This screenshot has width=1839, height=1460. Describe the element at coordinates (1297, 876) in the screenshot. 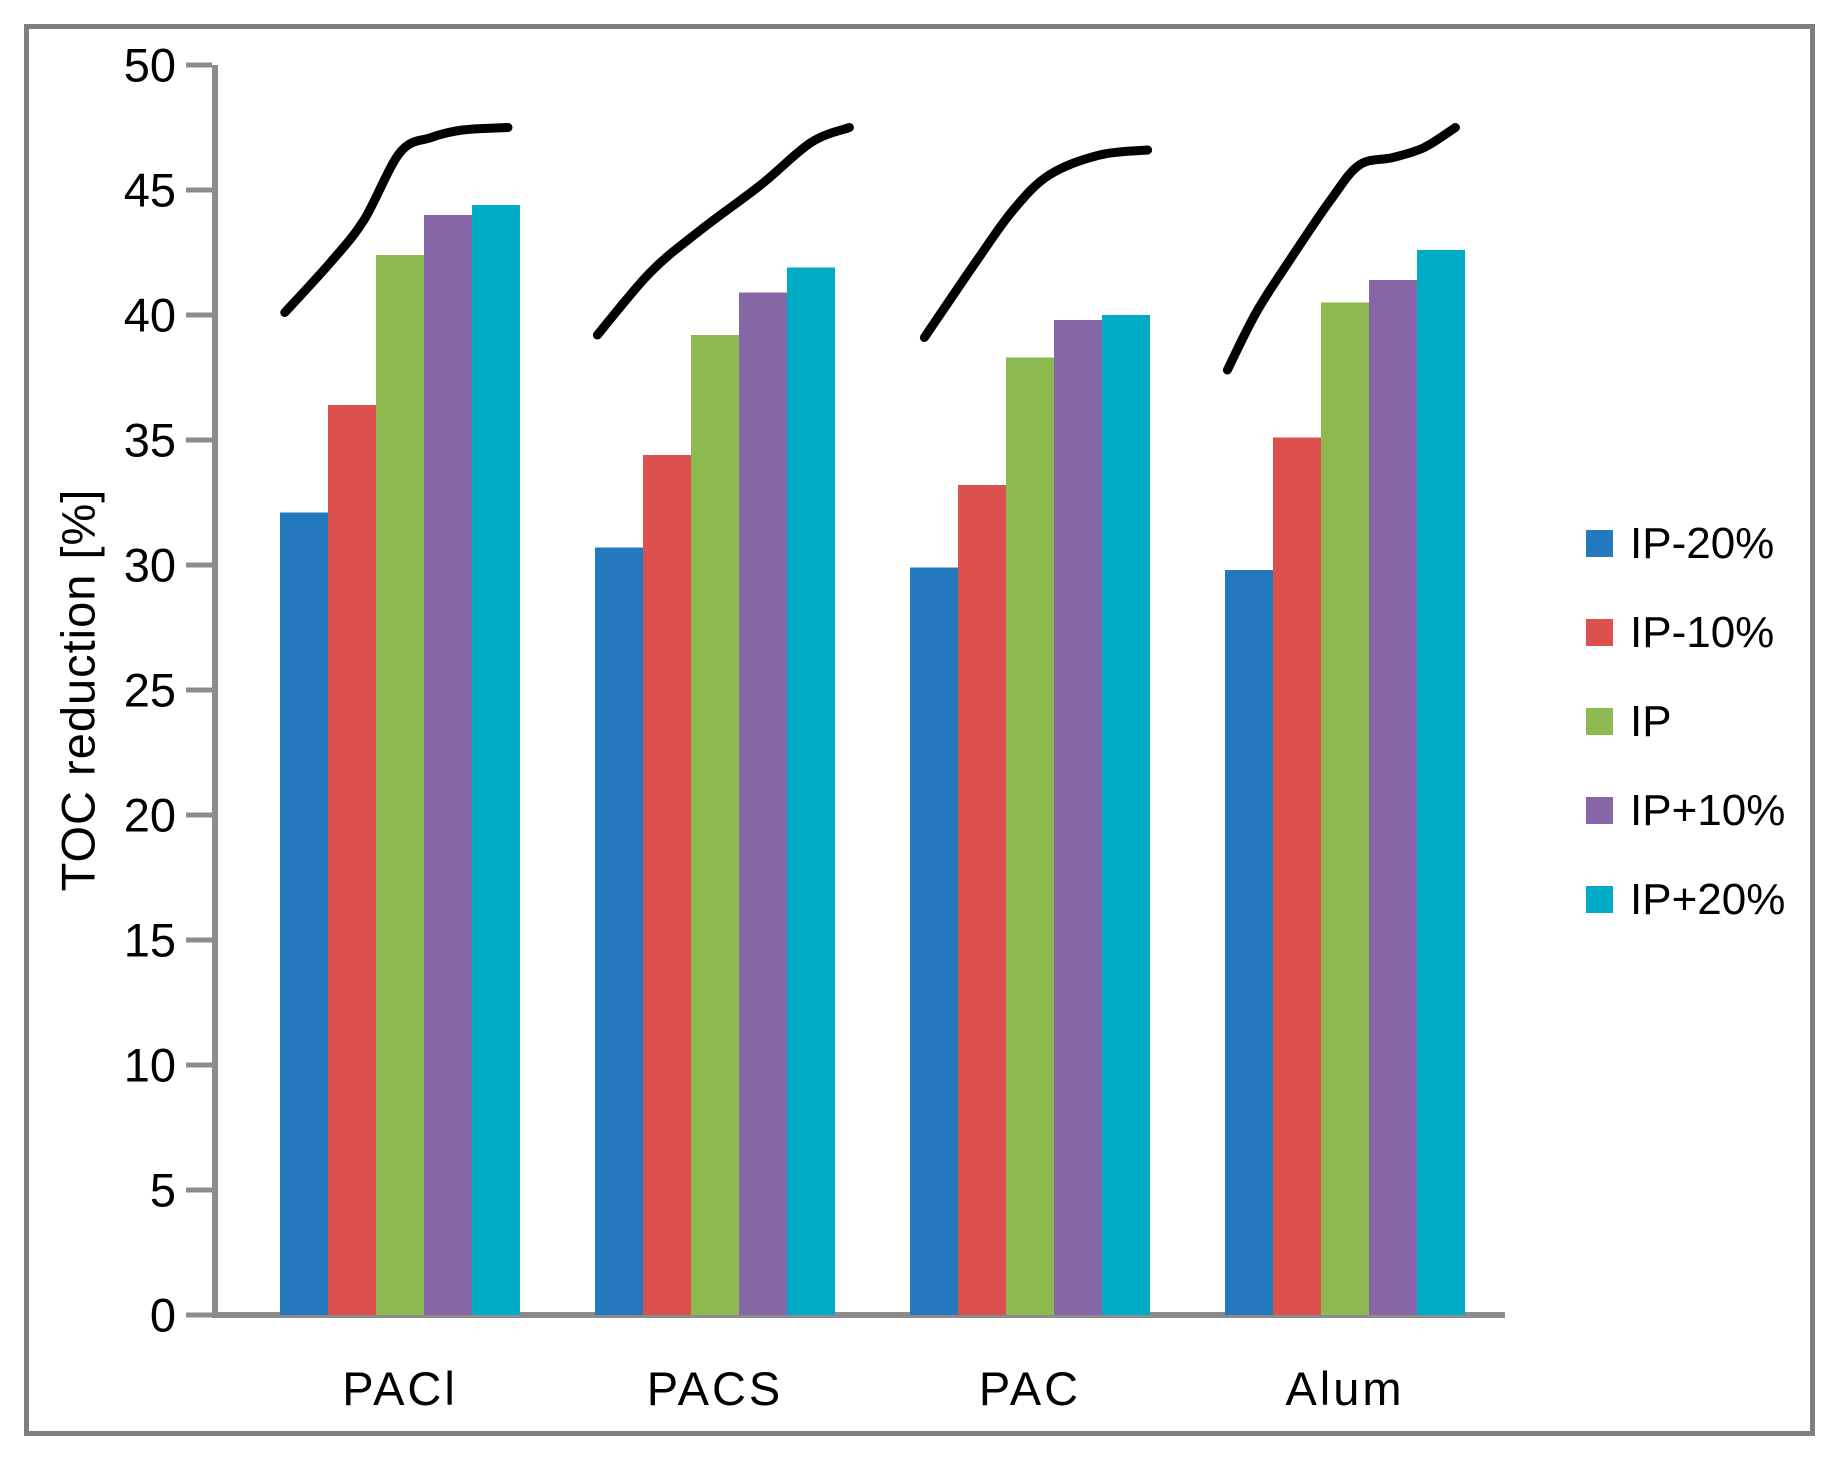

I see `bar-Alum-IP-10%` at that location.